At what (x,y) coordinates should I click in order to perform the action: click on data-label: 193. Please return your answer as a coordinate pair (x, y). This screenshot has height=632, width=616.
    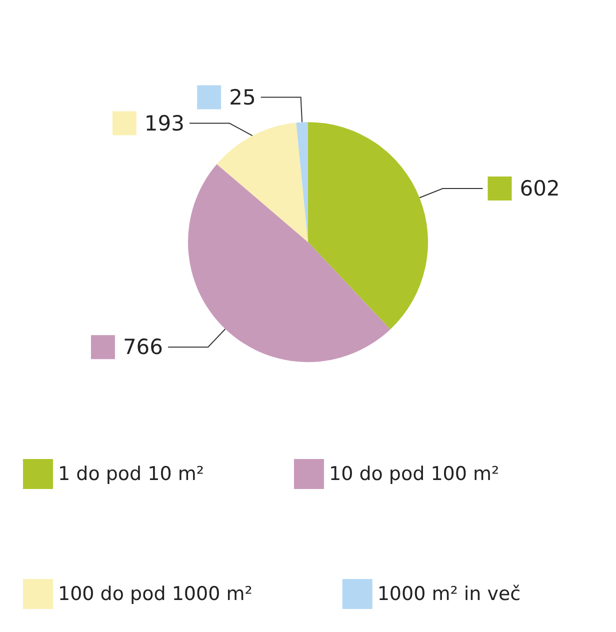
    Looking at the image, I should click on (164, 123).